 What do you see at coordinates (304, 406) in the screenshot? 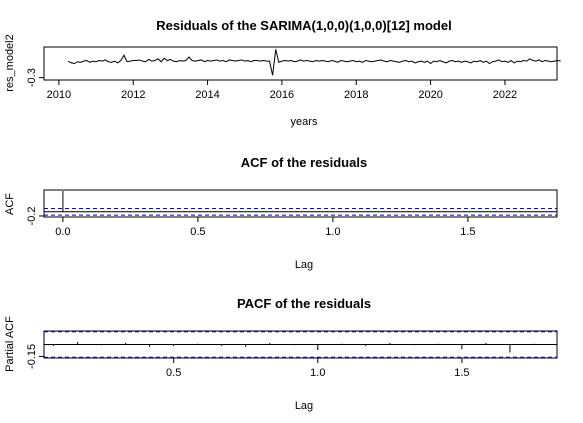
I see `pacf-x-label: Lag` at bounding box center [304, 406].